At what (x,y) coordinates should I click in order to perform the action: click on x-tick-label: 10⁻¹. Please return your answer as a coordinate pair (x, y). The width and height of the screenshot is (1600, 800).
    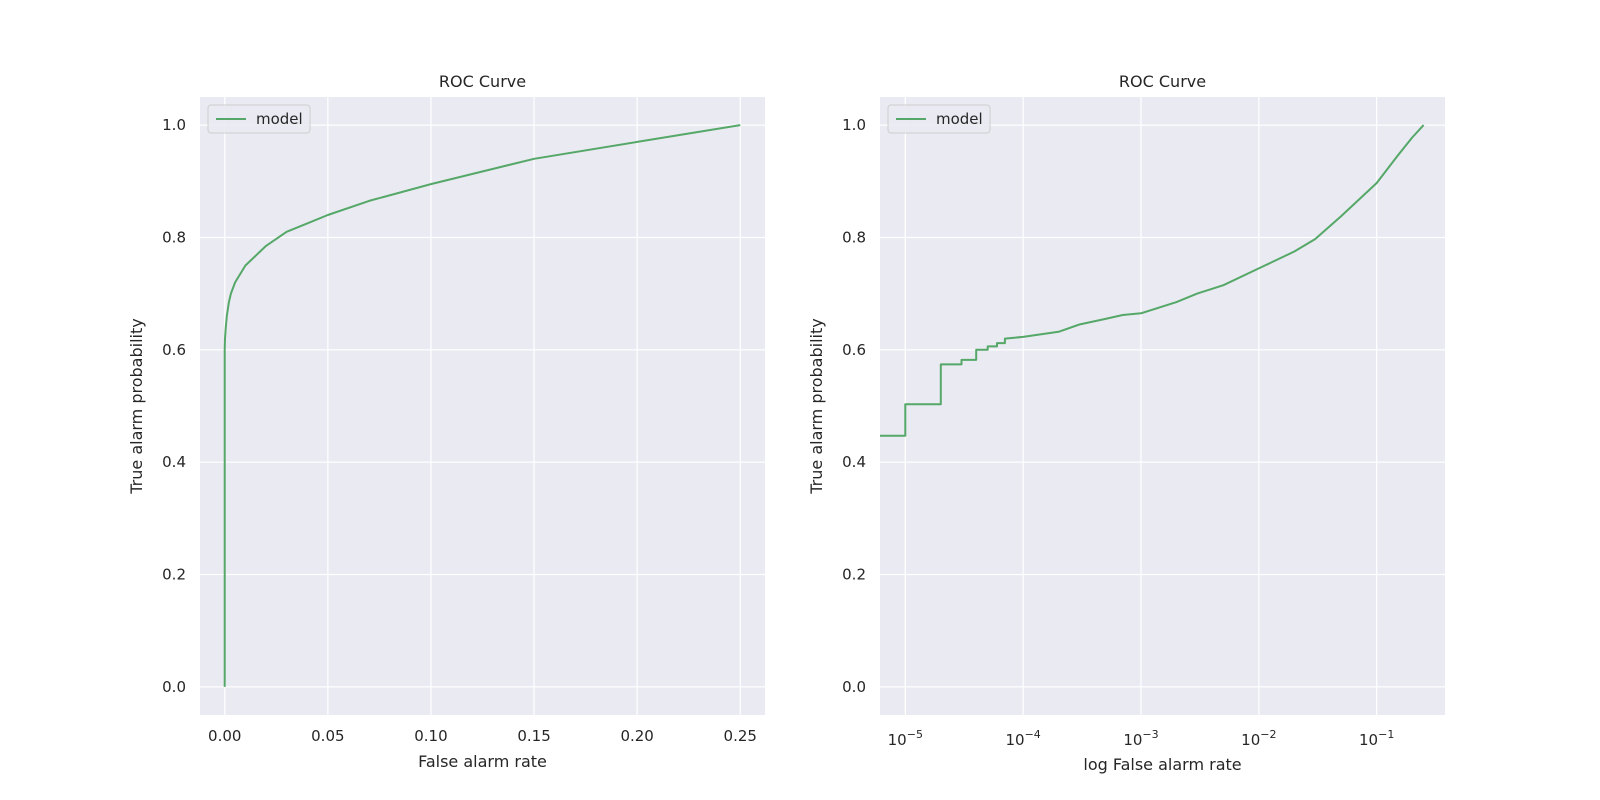
    Looking at the image, I should click on (1376, 738).